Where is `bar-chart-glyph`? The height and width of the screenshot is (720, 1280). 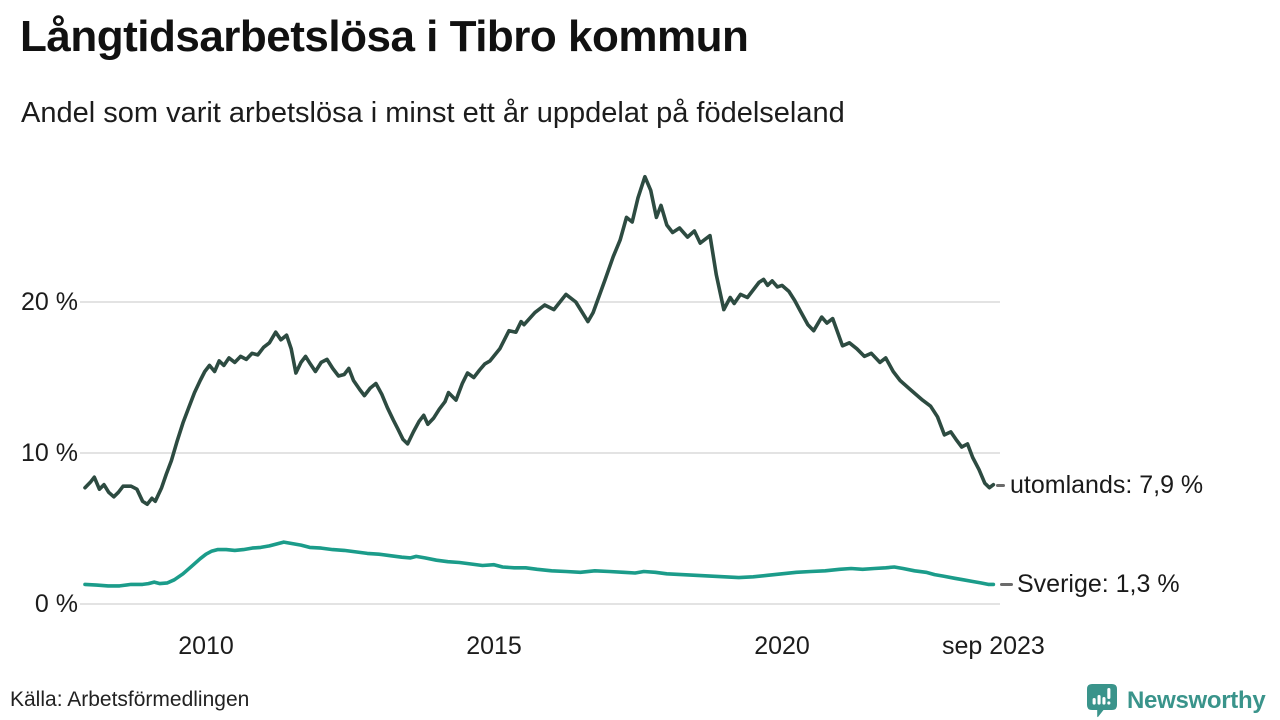 bar-chart-glyph is located at coordinates (1101, 696).